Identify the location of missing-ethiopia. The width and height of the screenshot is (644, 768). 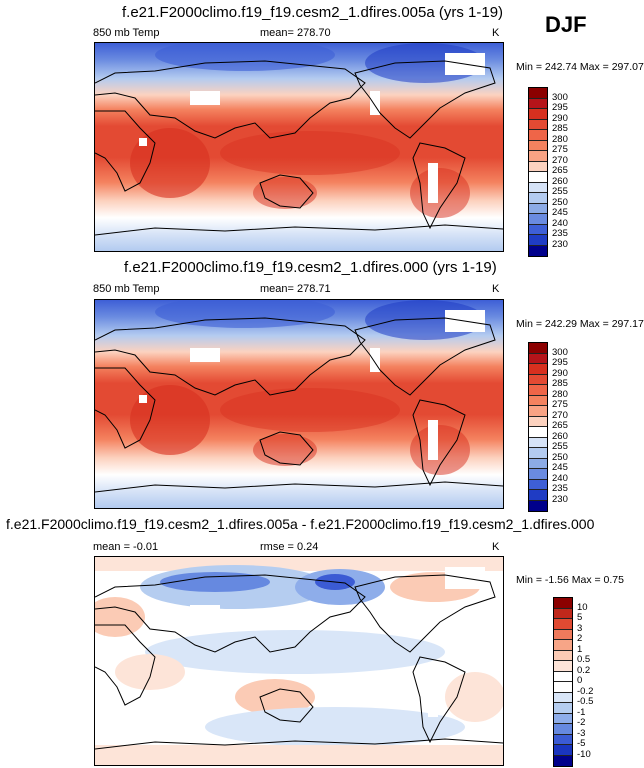
(143, 399).